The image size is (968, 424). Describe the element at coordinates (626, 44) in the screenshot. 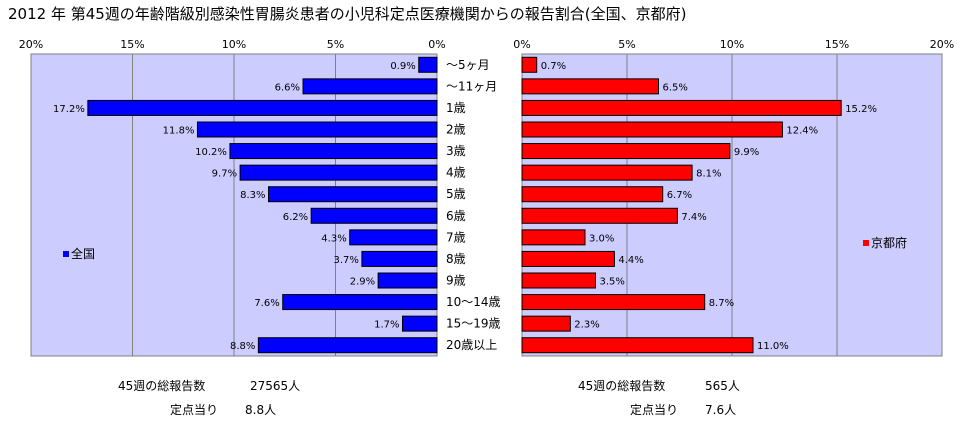

I see `tick-label-right: 5%` at that location.